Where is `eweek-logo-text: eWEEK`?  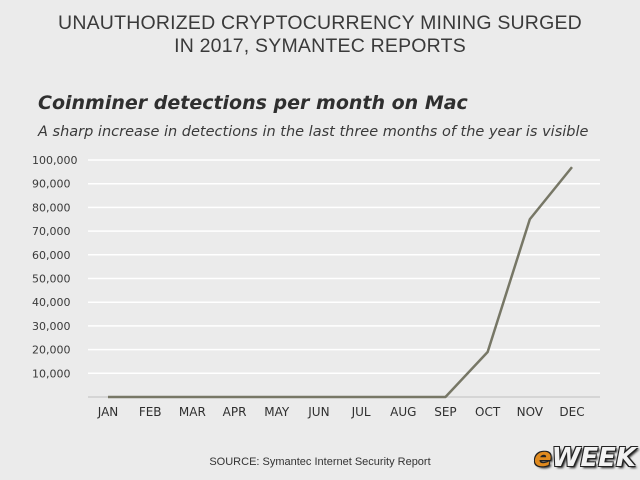 eweek-logo-text: eWEEK is located at coordinates (585, 458).